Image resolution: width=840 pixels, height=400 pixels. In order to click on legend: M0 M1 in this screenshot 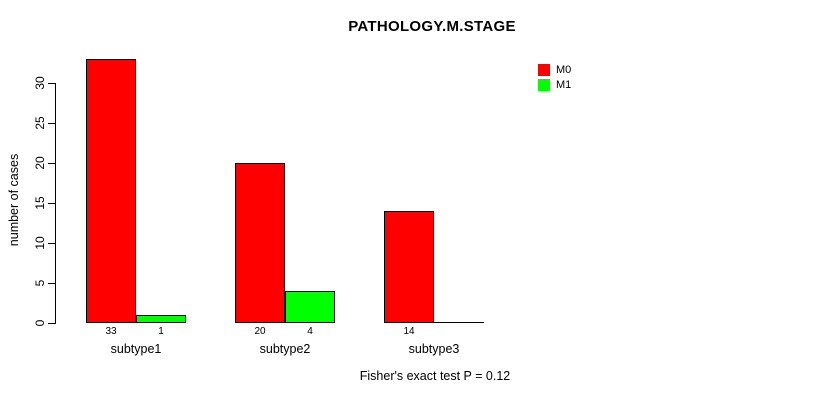, I will do `click(554, 77)`.